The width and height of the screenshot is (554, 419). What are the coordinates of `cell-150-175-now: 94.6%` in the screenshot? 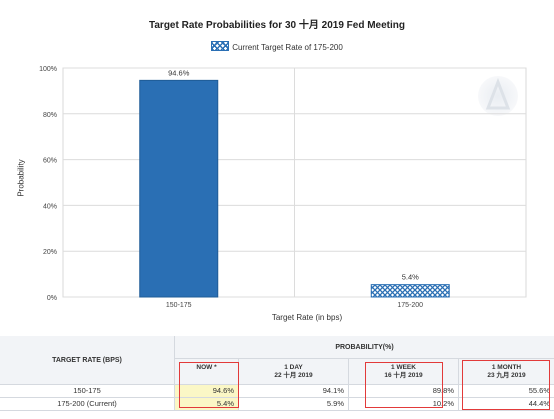 It's located at (206, 391).